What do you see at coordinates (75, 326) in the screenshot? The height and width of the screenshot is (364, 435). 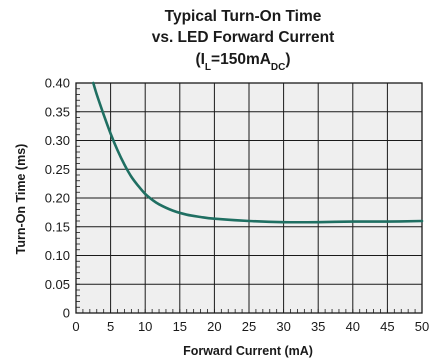 I see `x-tick-label: 0` at bounding box center [75, 326].